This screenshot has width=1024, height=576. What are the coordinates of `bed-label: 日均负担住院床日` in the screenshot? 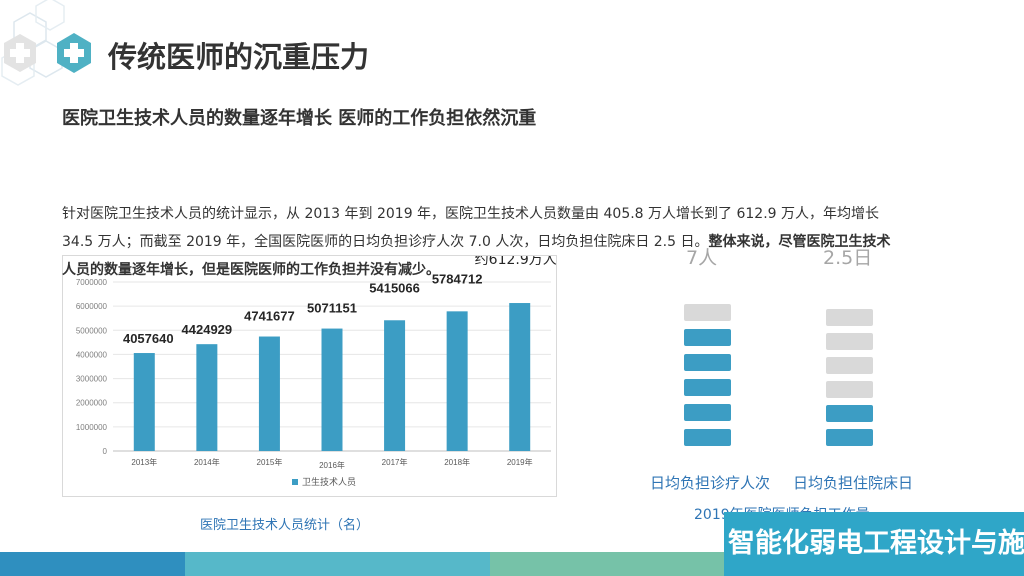 It's located at (853, 483).